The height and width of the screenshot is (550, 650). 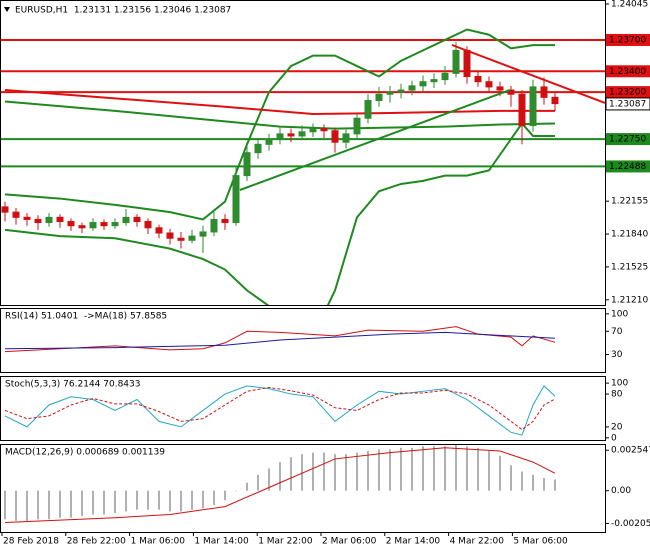 I want to click on rsi-panel, so click(x=280, y=339).